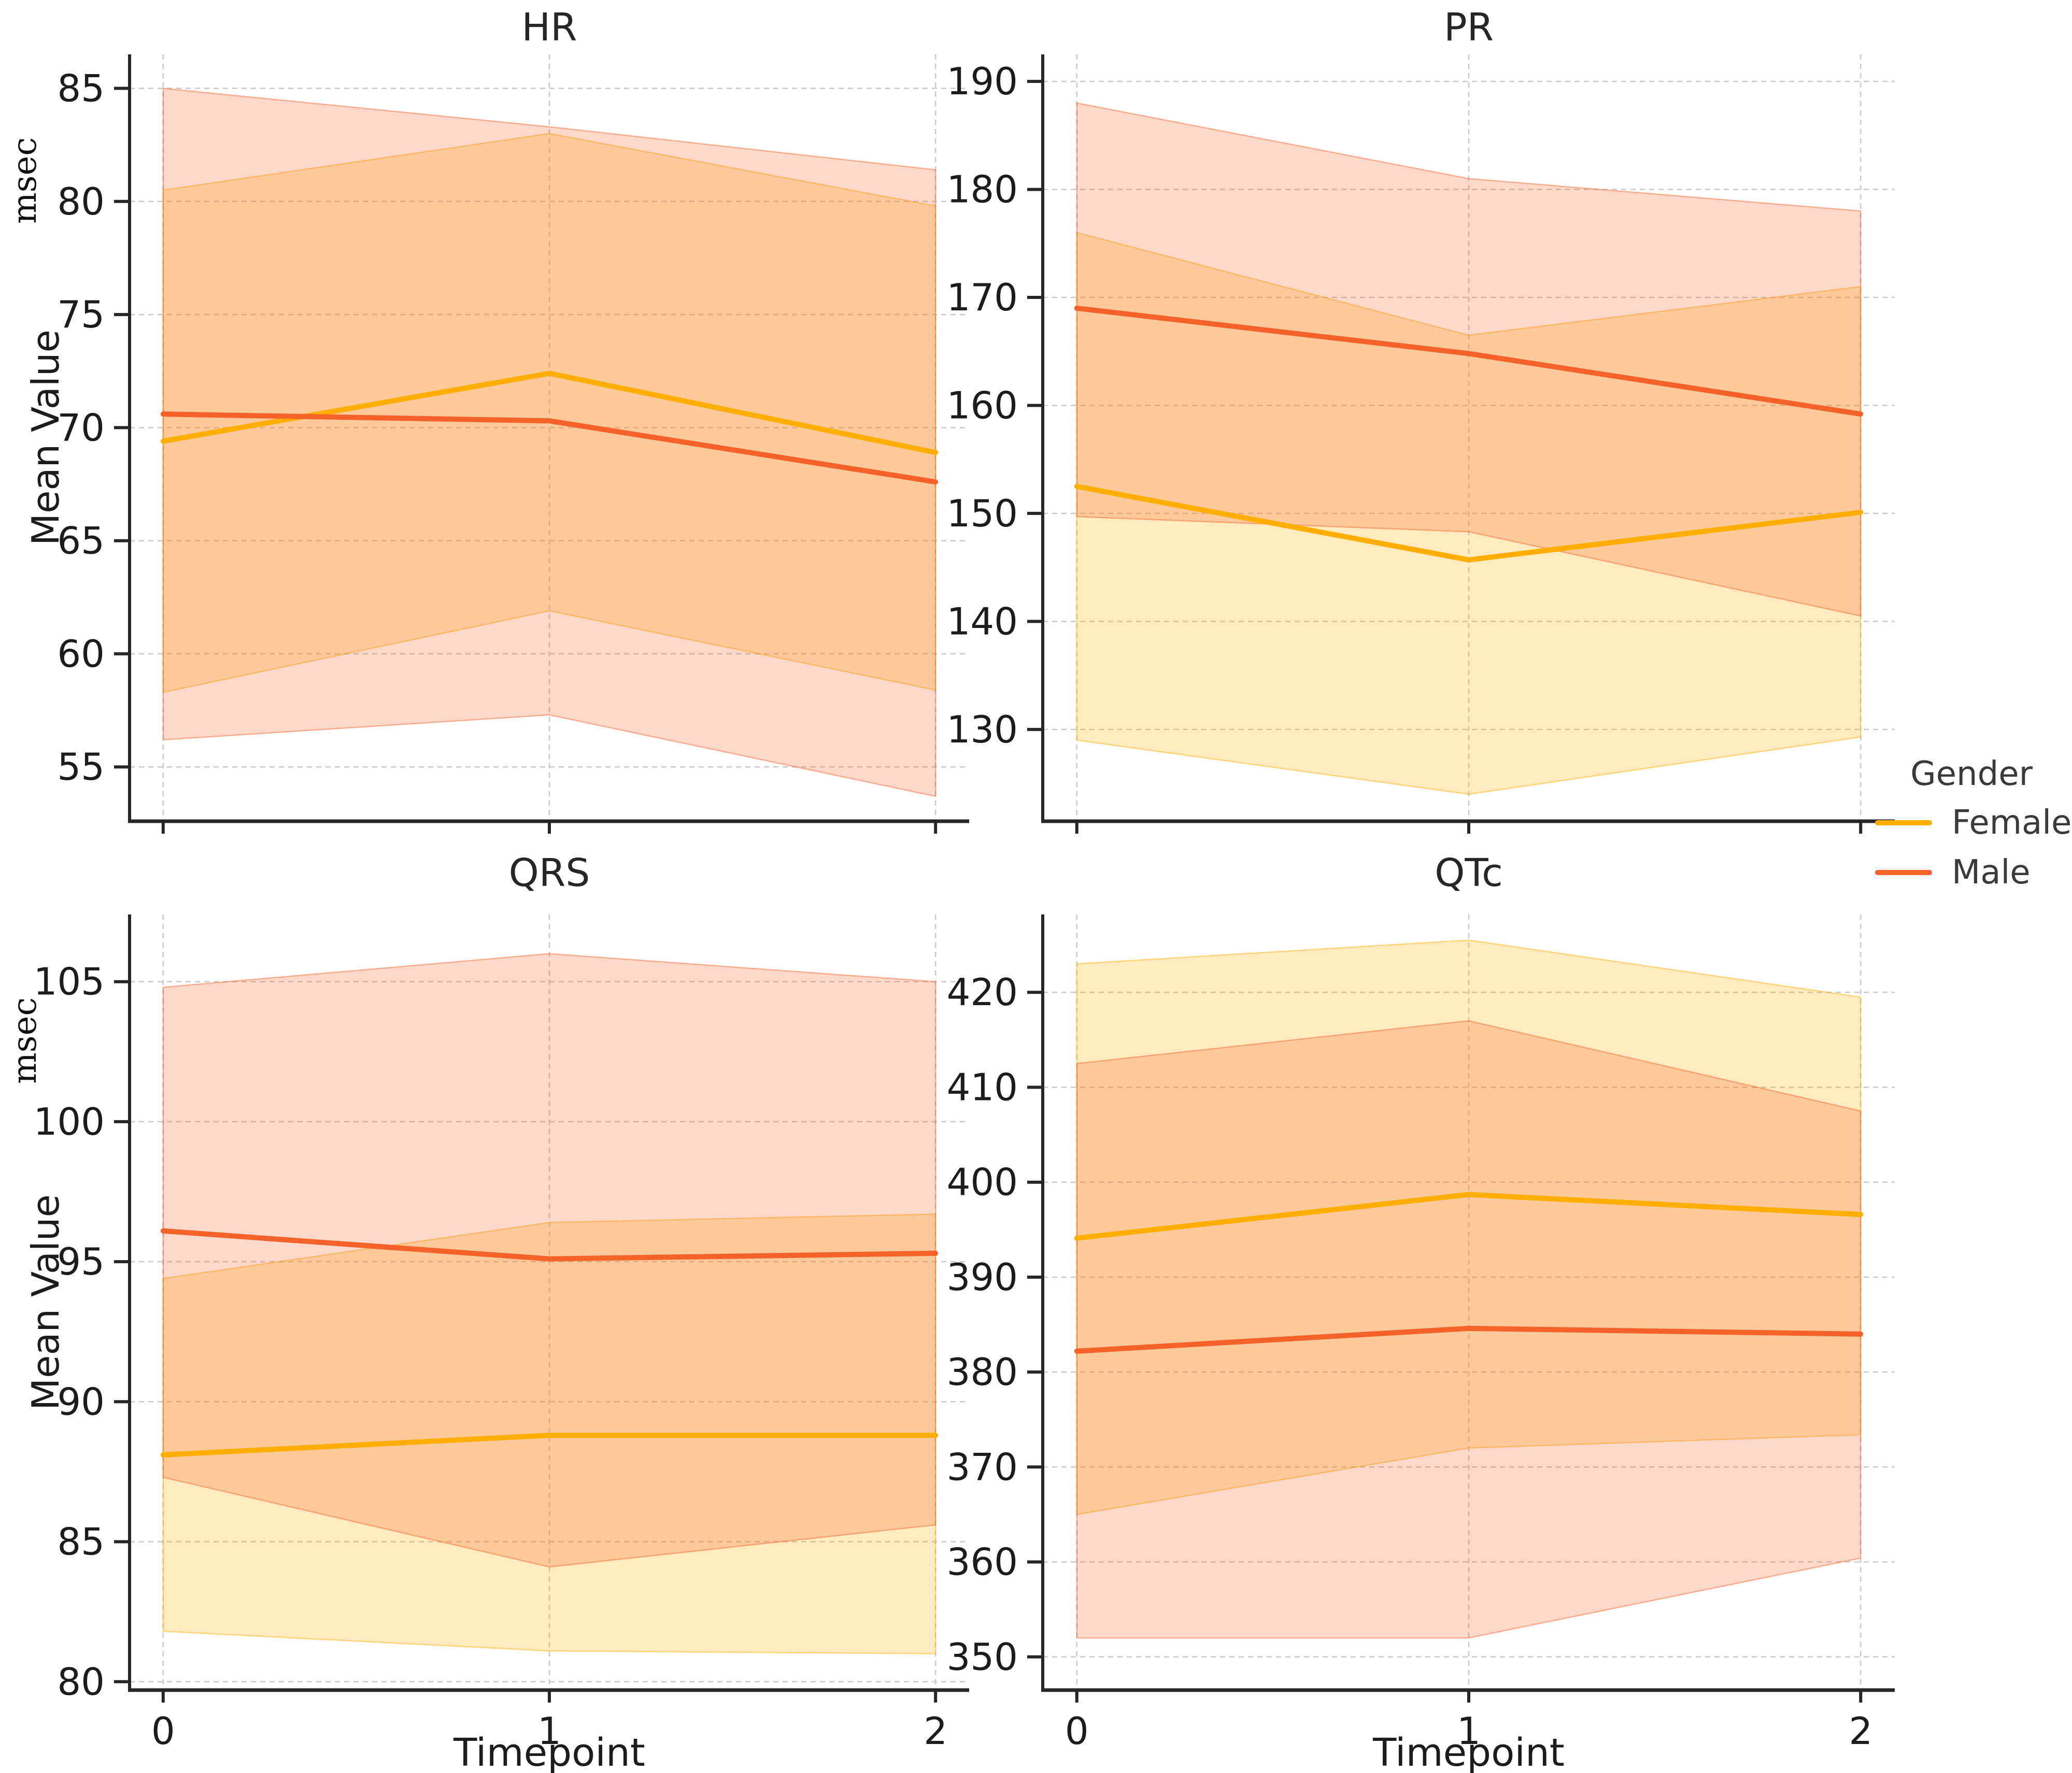 This screenshot has width=2072, height=1773. I want to click on svg-text: 170, so click(982, 297).